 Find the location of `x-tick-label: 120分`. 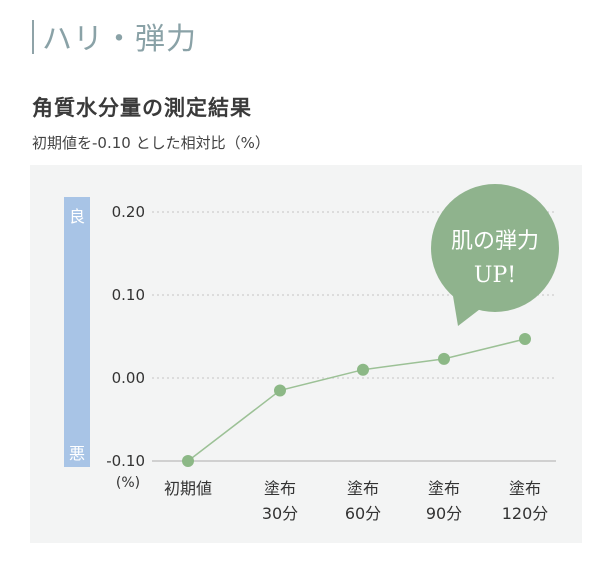

x-tick-label: 120分 is located at coordinates (525, 513).